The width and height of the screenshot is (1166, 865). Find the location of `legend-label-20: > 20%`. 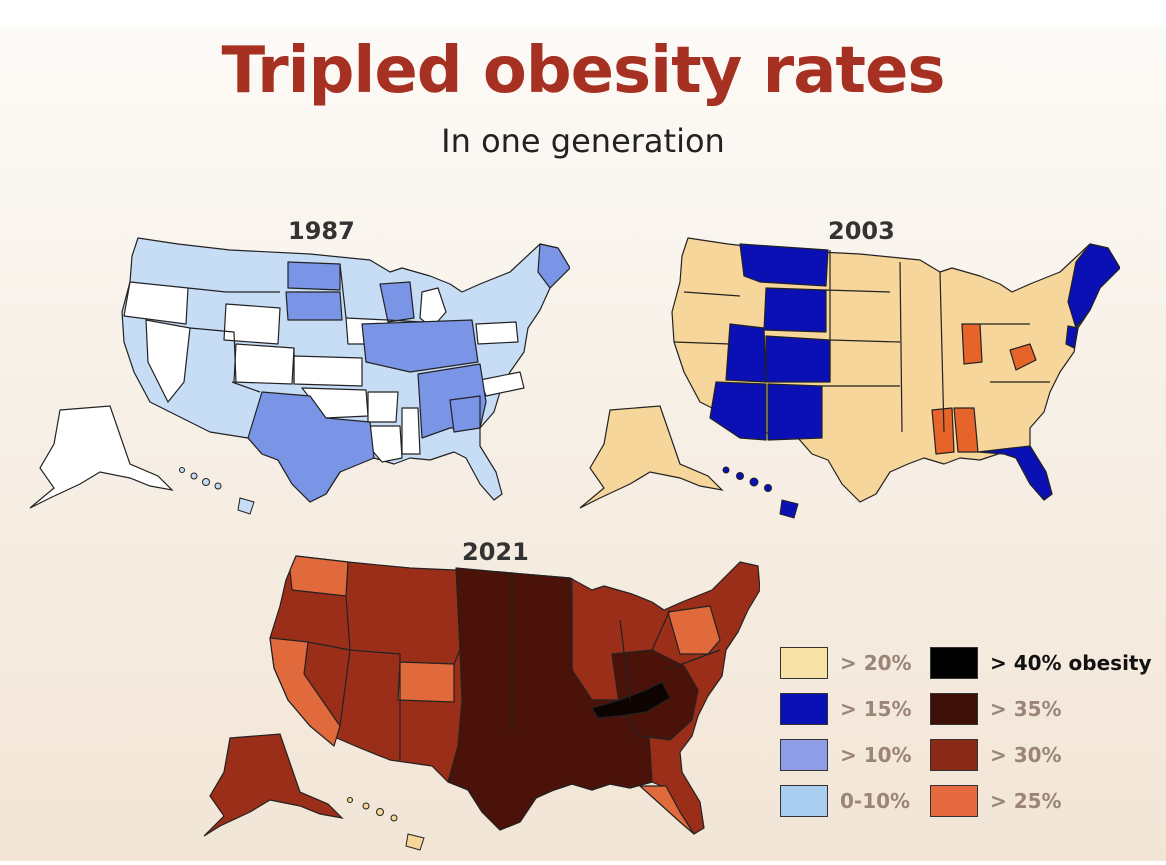

legend-label-20: > 20% is located at coordinates (876, 663).